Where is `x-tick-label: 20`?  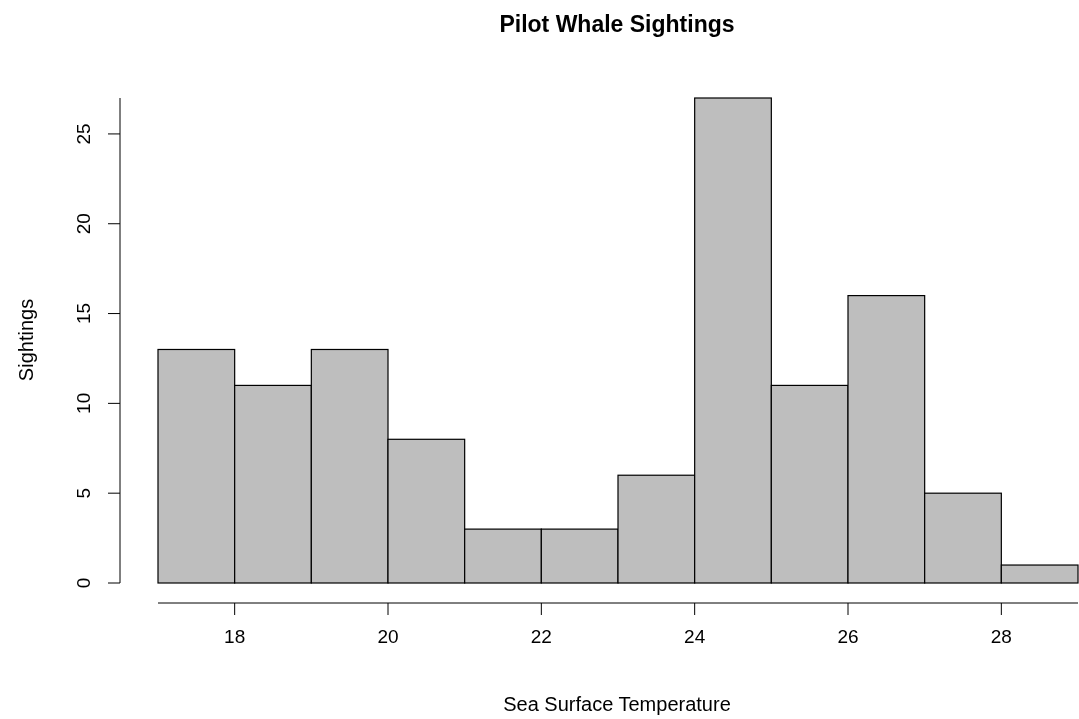 x-tick-label: 20 is located at coordinates (388, 636).